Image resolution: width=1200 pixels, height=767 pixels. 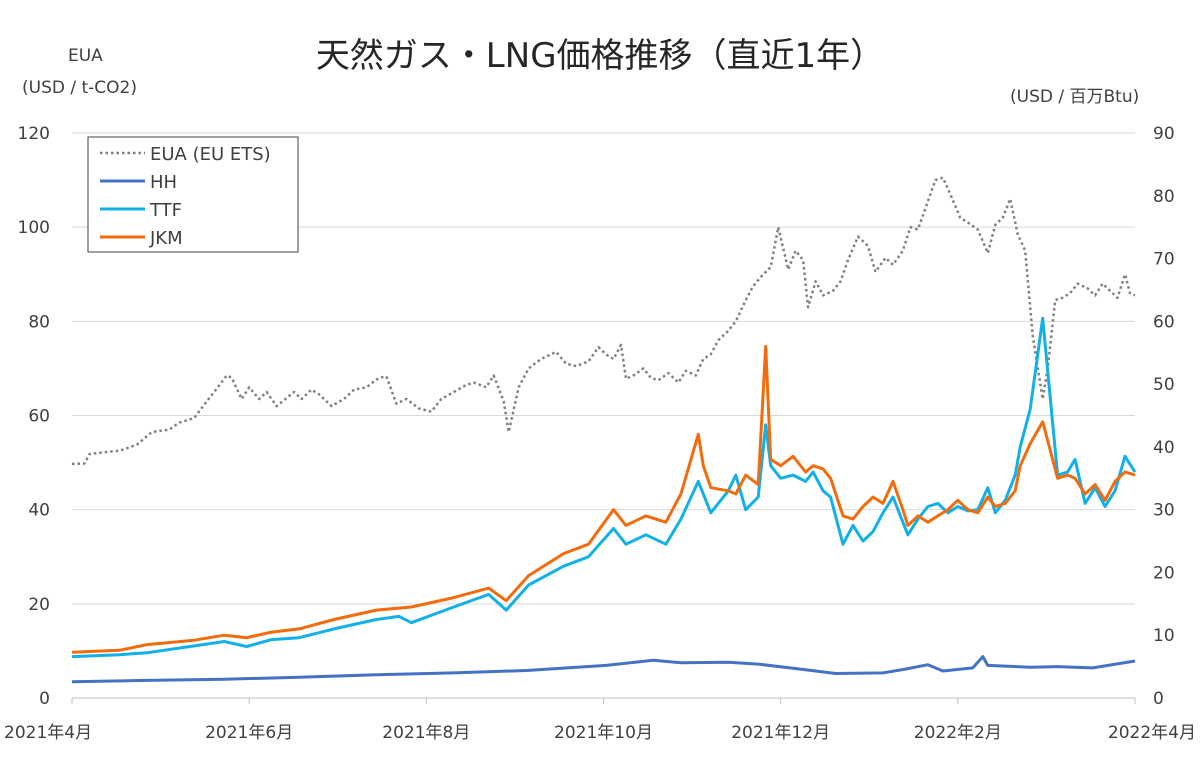 What do you see at coordinates (1152, 733) in the screenshot?
I see `x-tick-label: 2022年4月` at bounding box center [1152, 733].